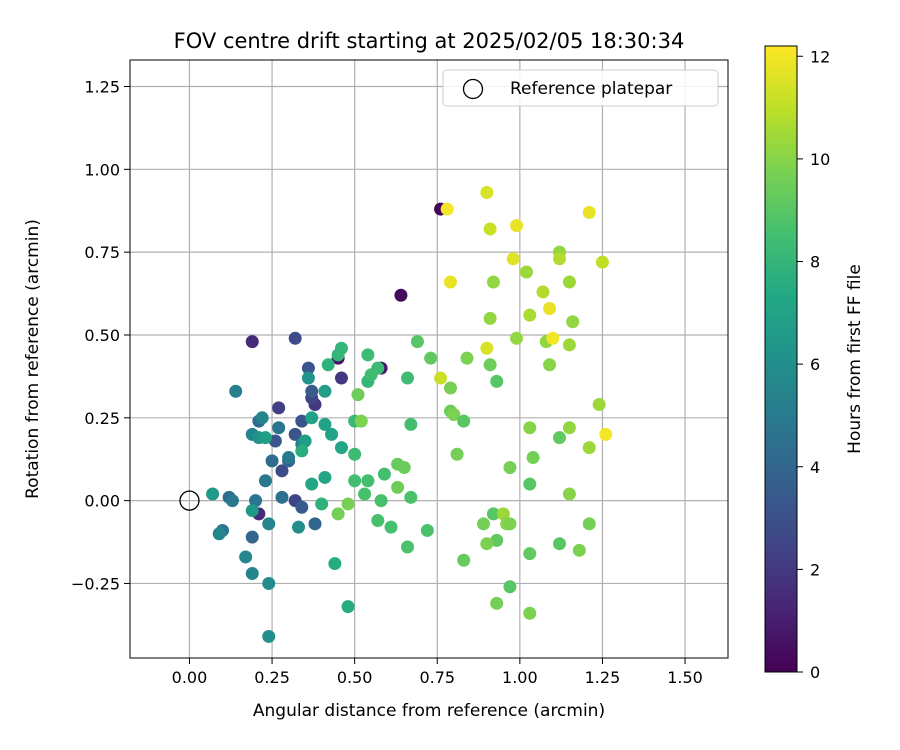 This screenshot has width=900, height=750. Describe the element at coordinates (781, 359) in the screenshot. I see `colorbar-gradient` at that location.